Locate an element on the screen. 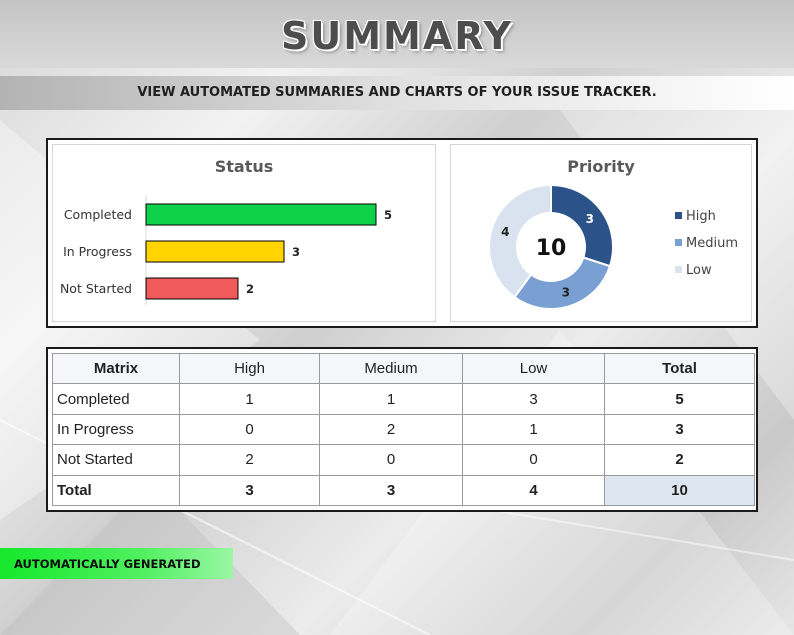 The height and width of the screenshot is (635, 794). page-title: SUMMARY is located at coordinates (397, 36).